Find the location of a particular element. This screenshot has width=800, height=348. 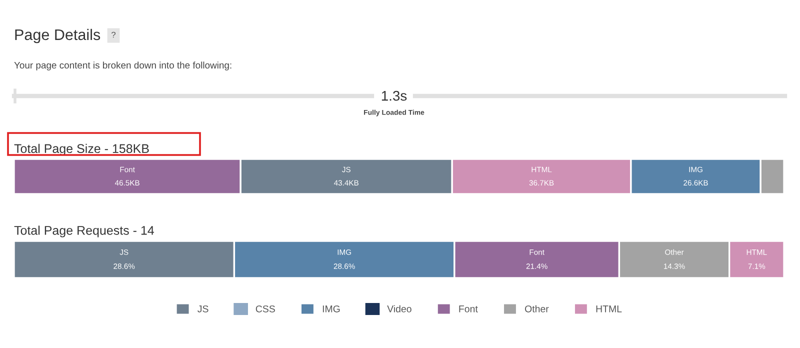

legend-label: Other is located at coordinates (537, 308).